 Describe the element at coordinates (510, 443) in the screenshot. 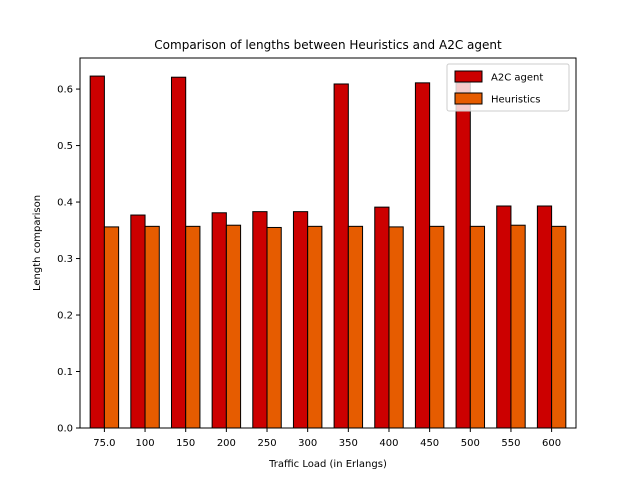

I see `x-tick-label-10: 550` at that location.